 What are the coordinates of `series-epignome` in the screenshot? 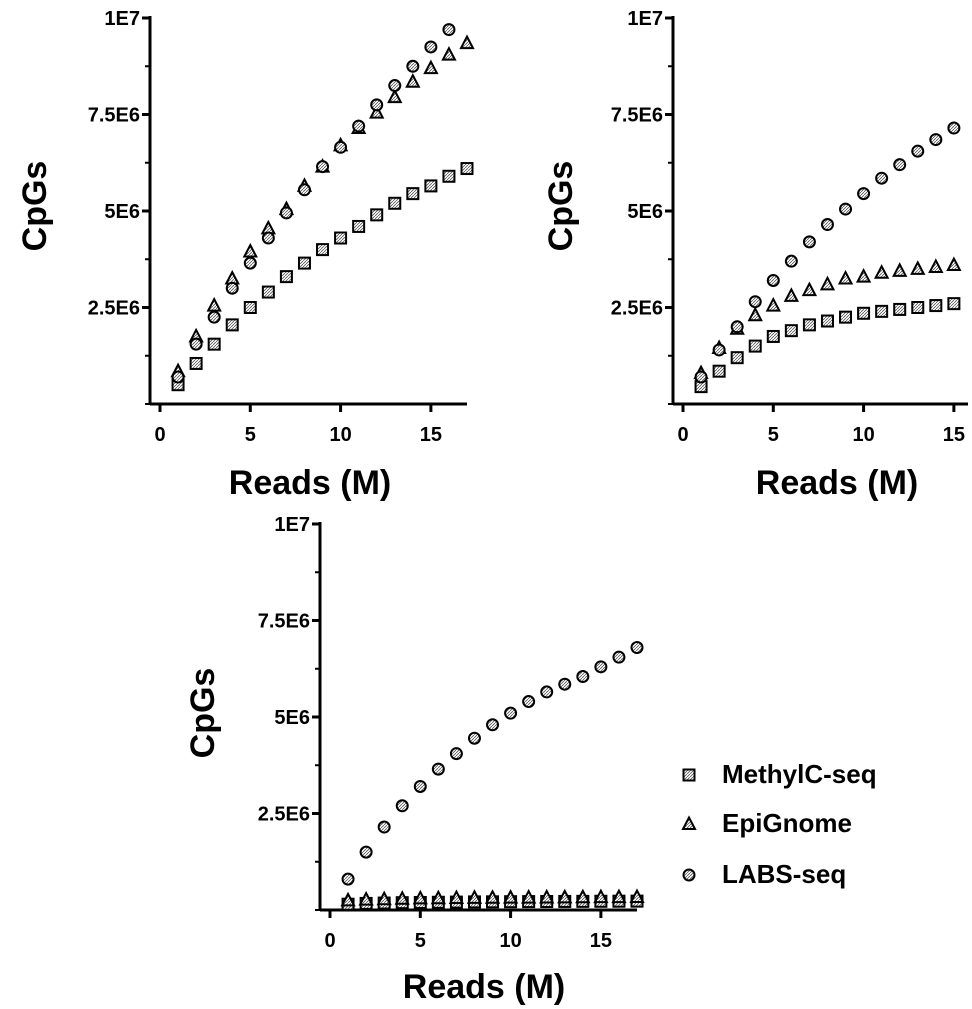 It's located at (492, 897).